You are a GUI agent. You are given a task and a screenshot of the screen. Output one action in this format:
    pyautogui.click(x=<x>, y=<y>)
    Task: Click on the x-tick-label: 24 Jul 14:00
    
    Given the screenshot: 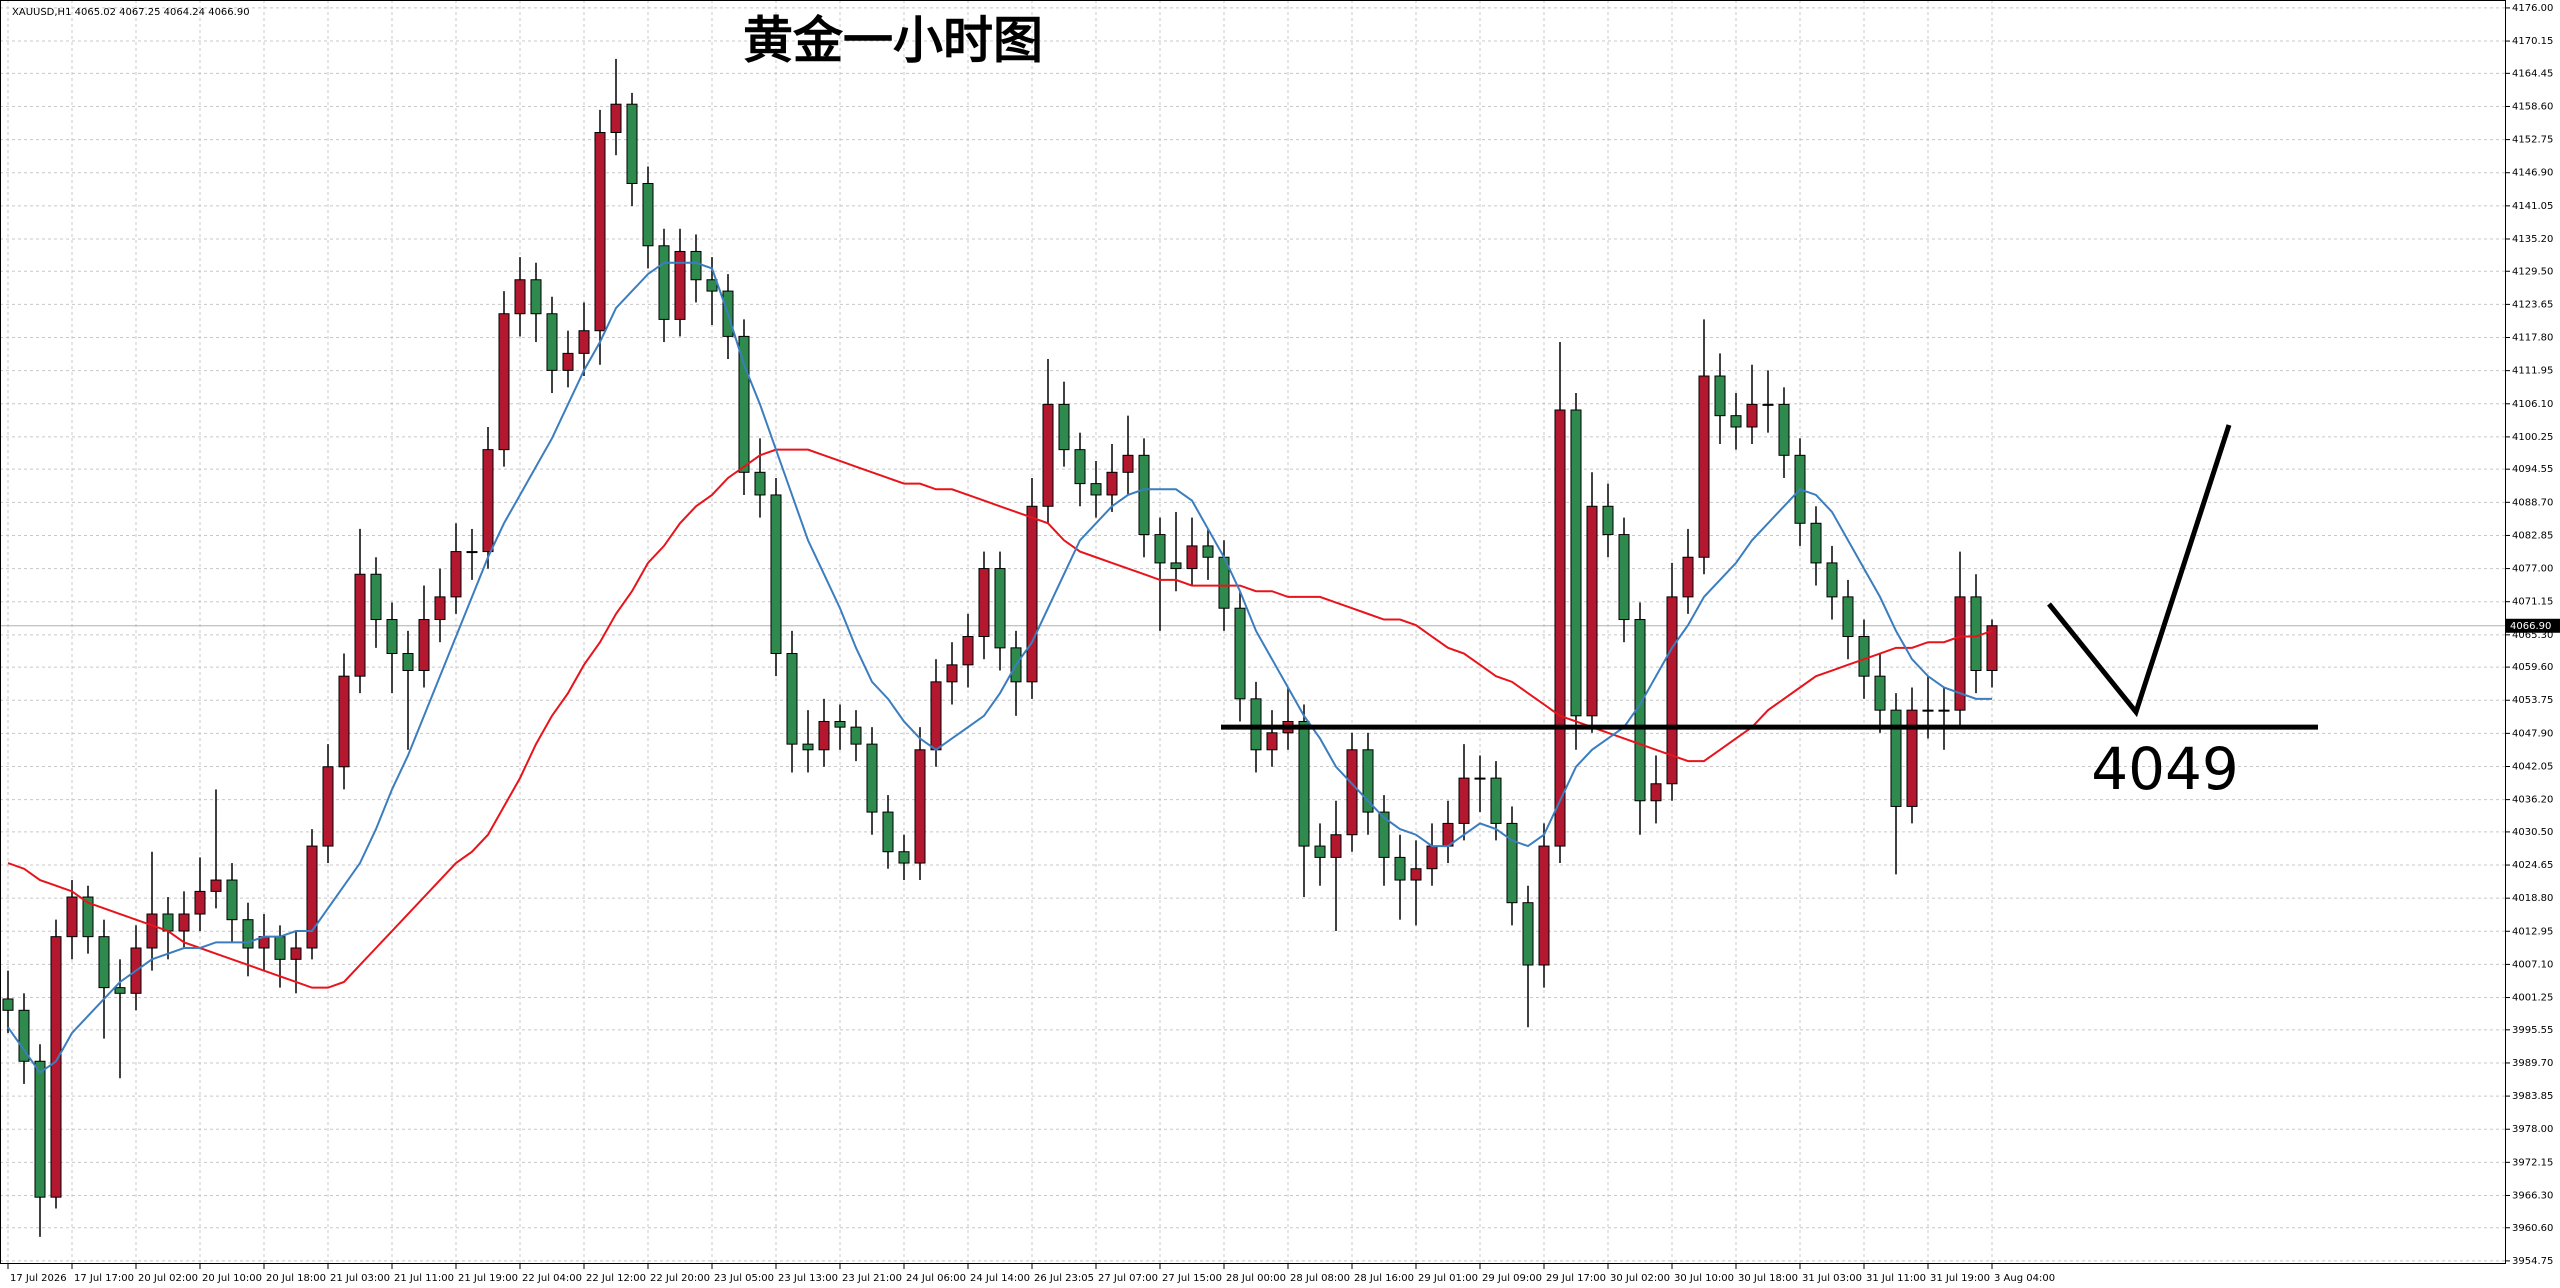 What is the action you would take?
    pyautogui.click(x=1000, y=1278)
    